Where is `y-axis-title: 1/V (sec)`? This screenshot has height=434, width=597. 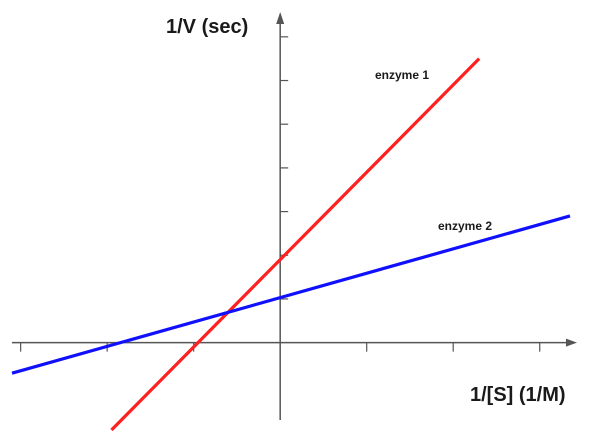
y-axis-title: 1/V (sec) is located at coordinates (207, 27).